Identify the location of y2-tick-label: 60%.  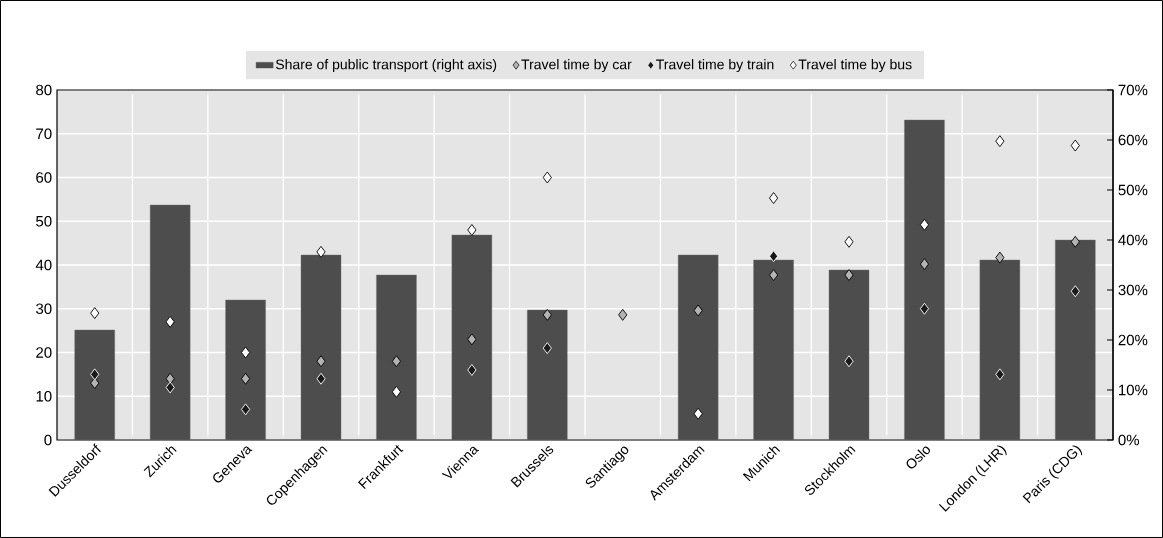
(1133, 140).